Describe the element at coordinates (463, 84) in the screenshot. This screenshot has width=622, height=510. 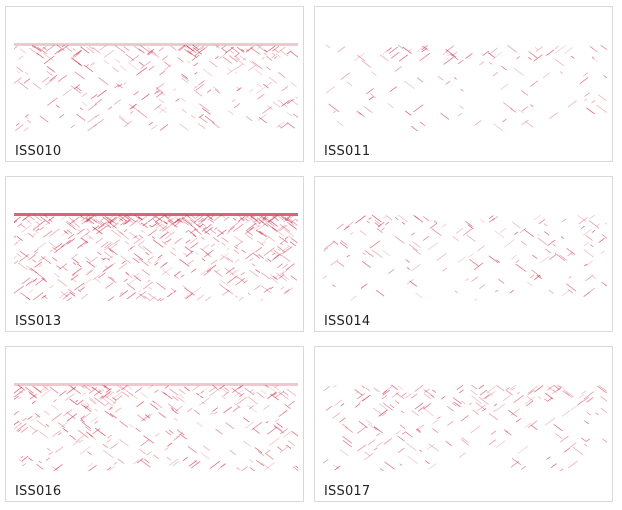
I see `panel: ISS011` at that location.